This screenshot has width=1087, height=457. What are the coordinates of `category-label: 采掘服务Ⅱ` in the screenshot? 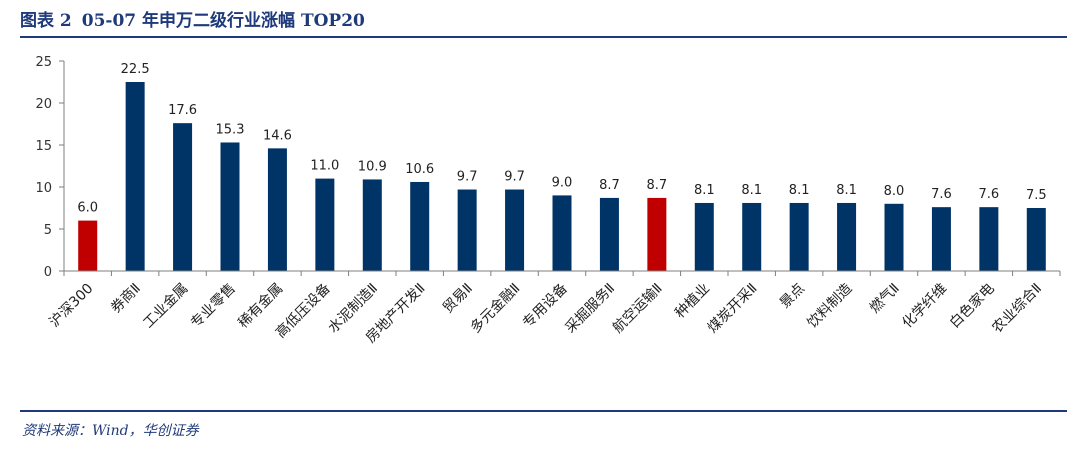 It's located at (590, 309).